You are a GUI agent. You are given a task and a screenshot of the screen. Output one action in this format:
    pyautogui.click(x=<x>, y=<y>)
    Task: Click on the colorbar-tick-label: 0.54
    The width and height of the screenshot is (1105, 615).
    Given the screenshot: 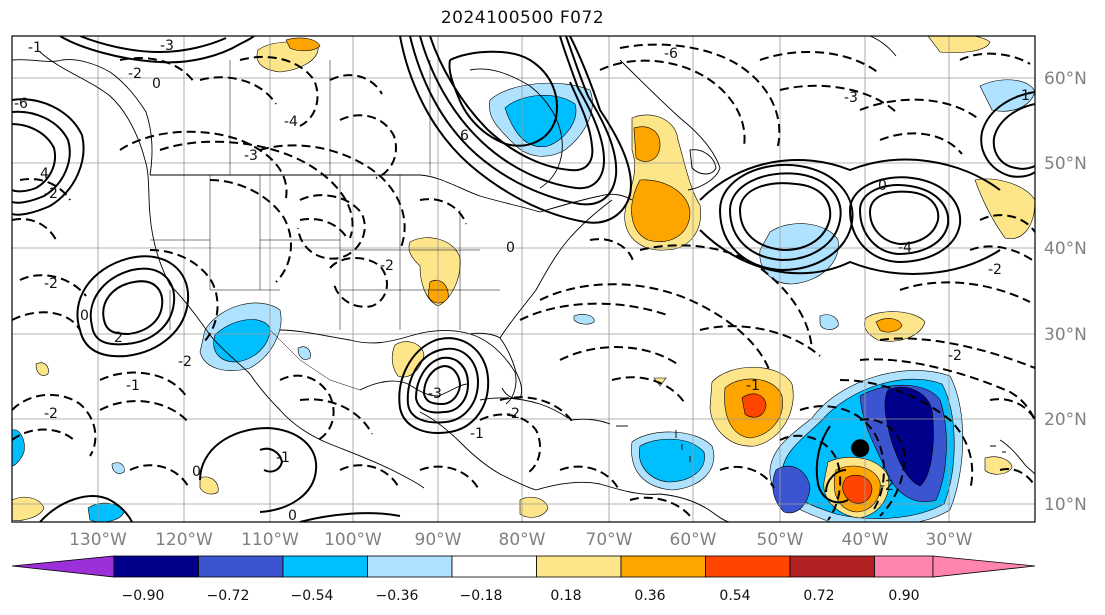 What is the action you would take?
    pyautogui.click(x=734, y=596)
    